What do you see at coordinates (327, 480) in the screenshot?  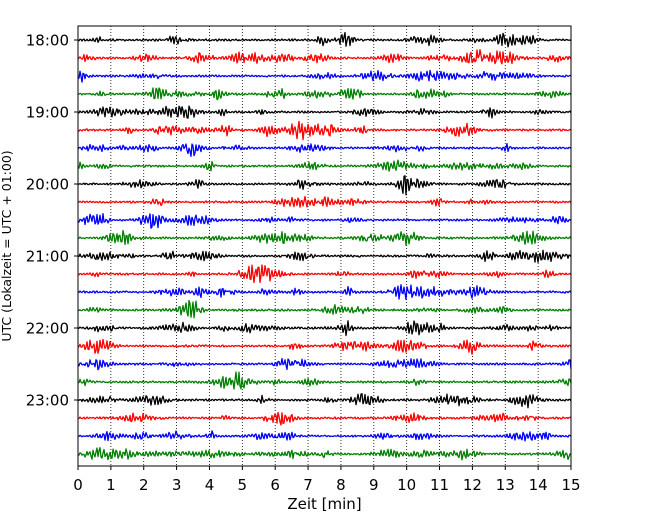 I see `x-axis-ticks: 0 1 2 3 4 5 6 7 8 9 10 11 12 13 14 15` at bounding box center [327, 480].